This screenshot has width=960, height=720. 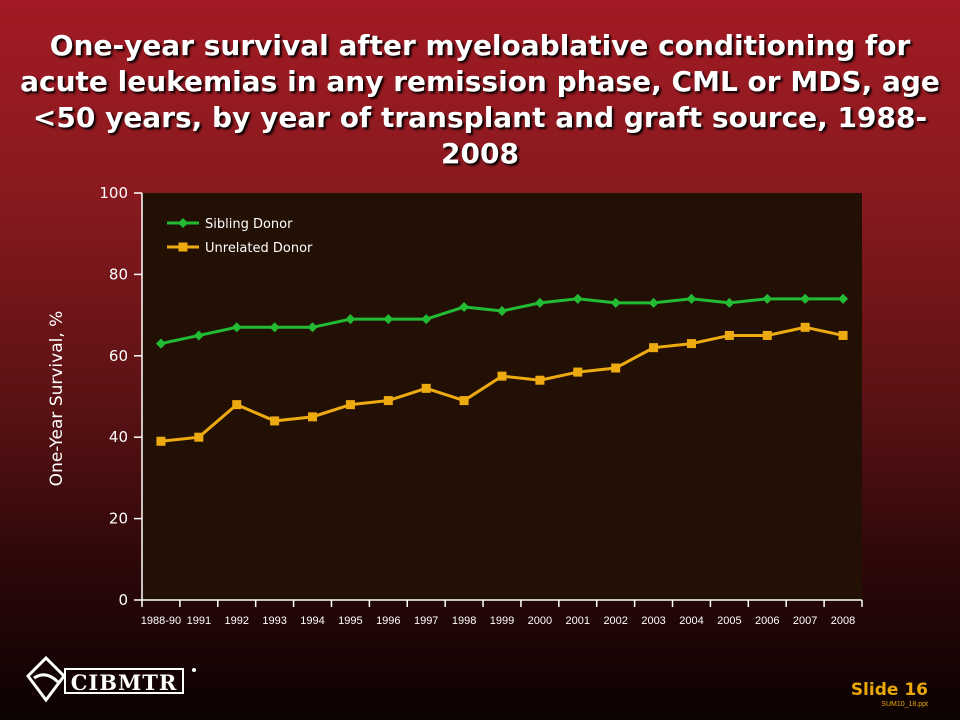 I want to click on cibmtr-emblem-icon, so click(x=111, y=679).